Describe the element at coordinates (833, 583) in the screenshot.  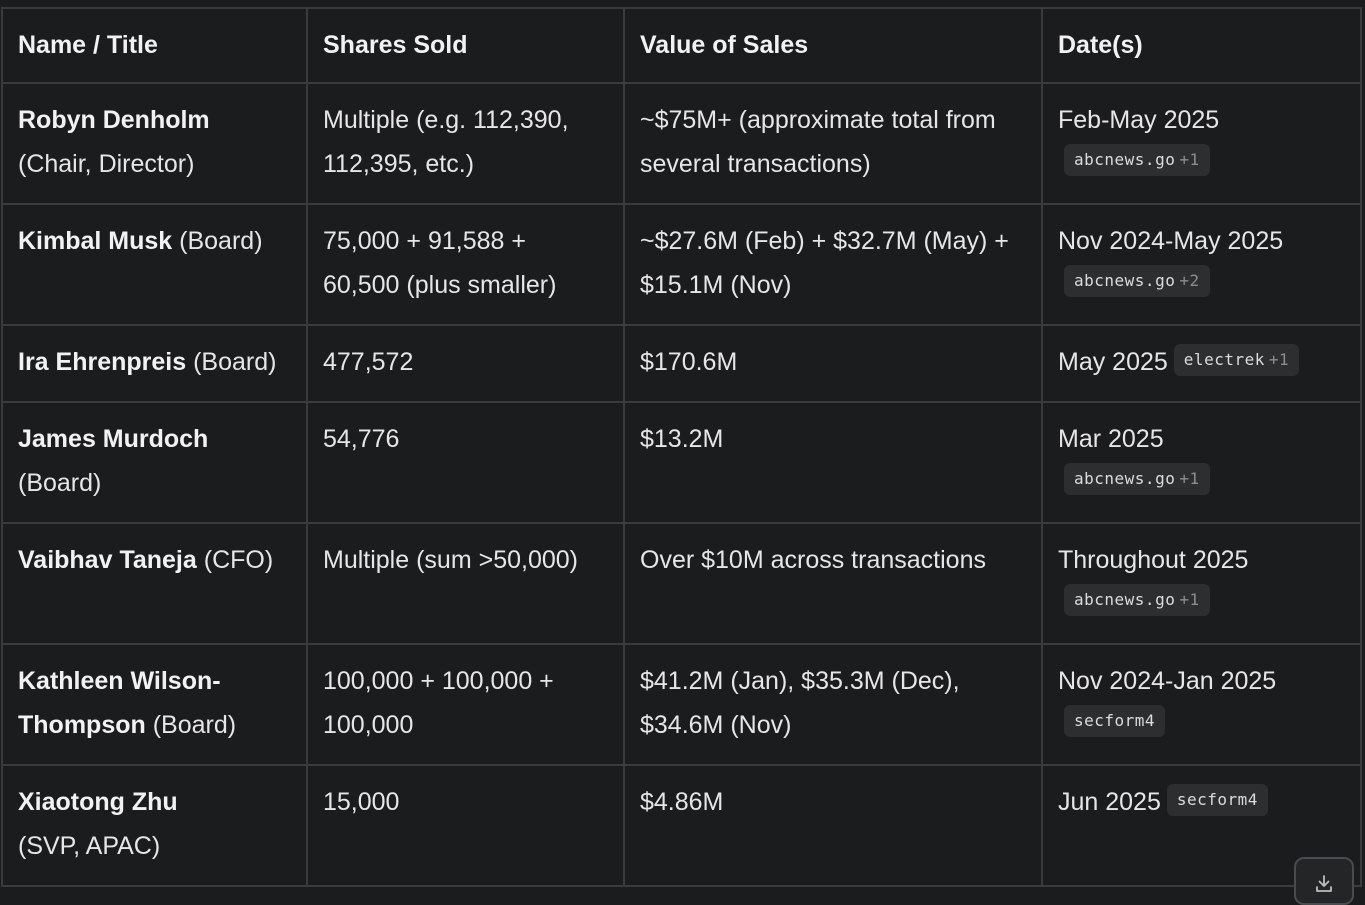
I see `value-cell: Over $10M across transactions` at that location.